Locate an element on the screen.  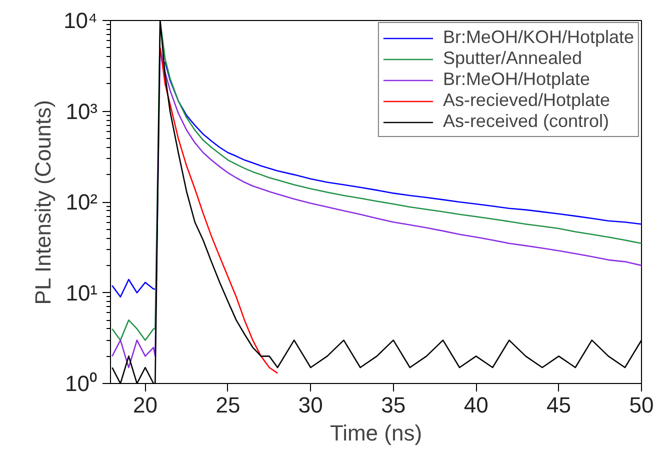
line-series is located at coordinates (218, 210).